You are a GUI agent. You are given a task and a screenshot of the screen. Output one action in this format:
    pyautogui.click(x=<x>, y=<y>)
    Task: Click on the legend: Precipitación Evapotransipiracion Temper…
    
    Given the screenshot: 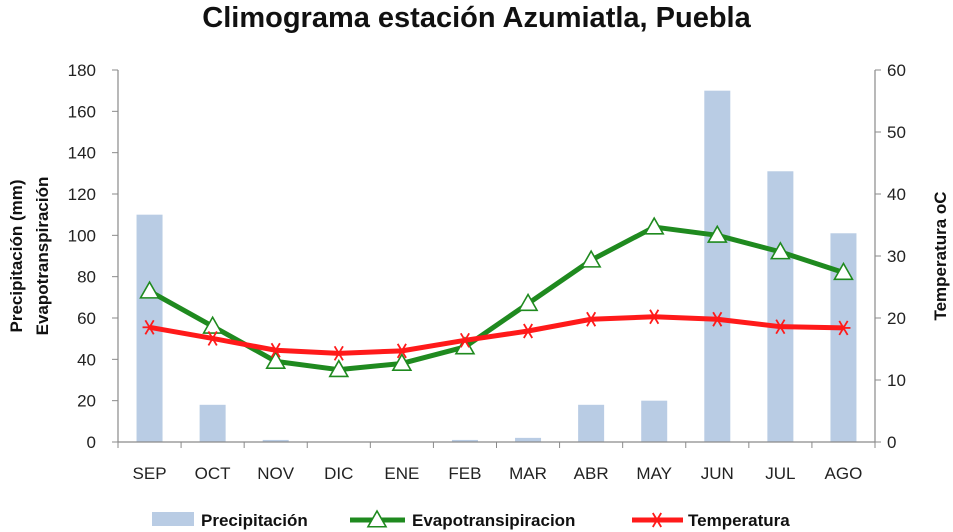 What is the action you would take?
    pyautogui.click(x=471, y=519)
    